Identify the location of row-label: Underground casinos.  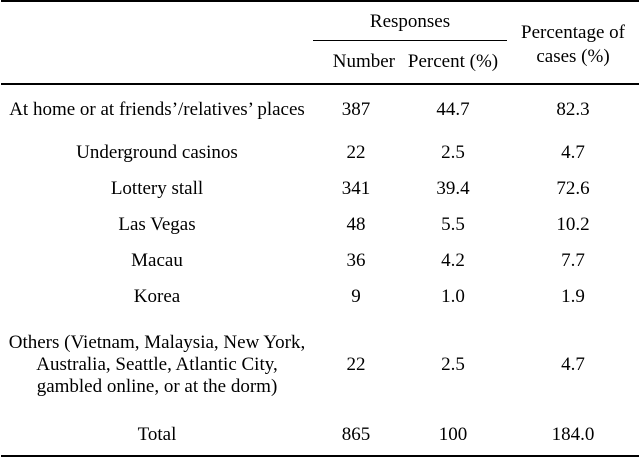
(157, 152).